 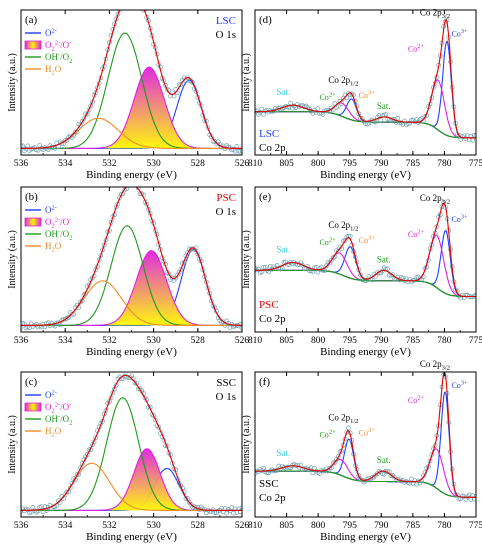 I want to click on x-tick-label: 795, so click(x=350, y=526).